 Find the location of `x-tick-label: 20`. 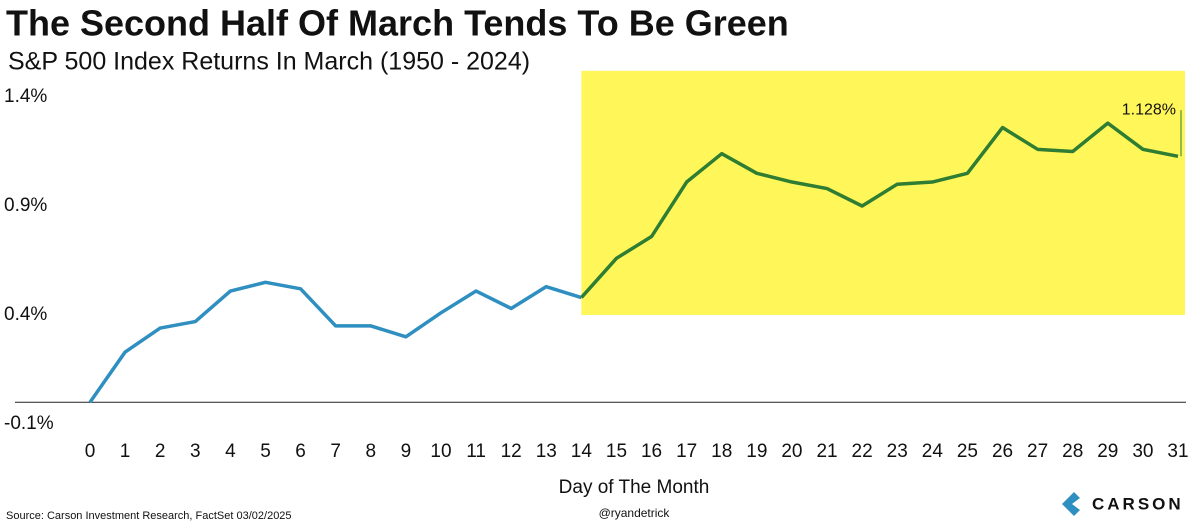

x-tick-label: 20 is located at coordinates (791, 451).